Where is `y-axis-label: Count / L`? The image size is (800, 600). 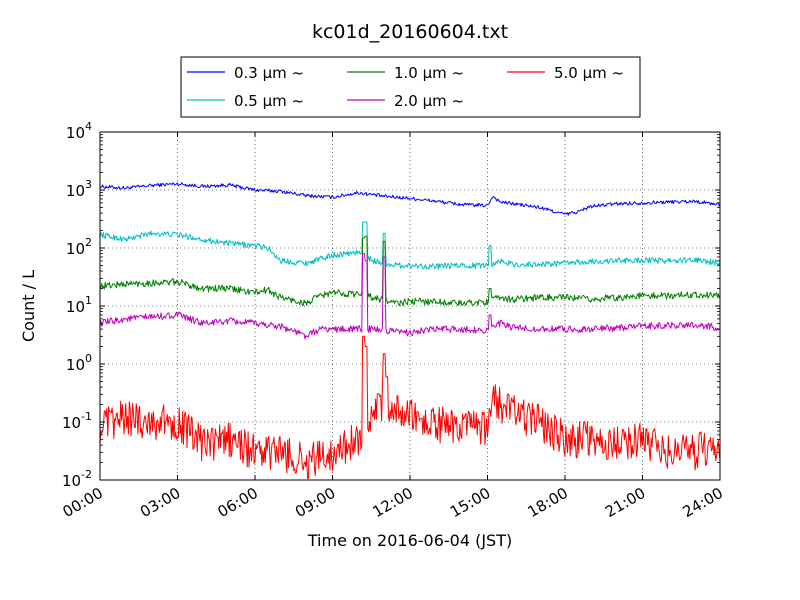 y-axis-label: Count / L is located at coordinates (28, 306).